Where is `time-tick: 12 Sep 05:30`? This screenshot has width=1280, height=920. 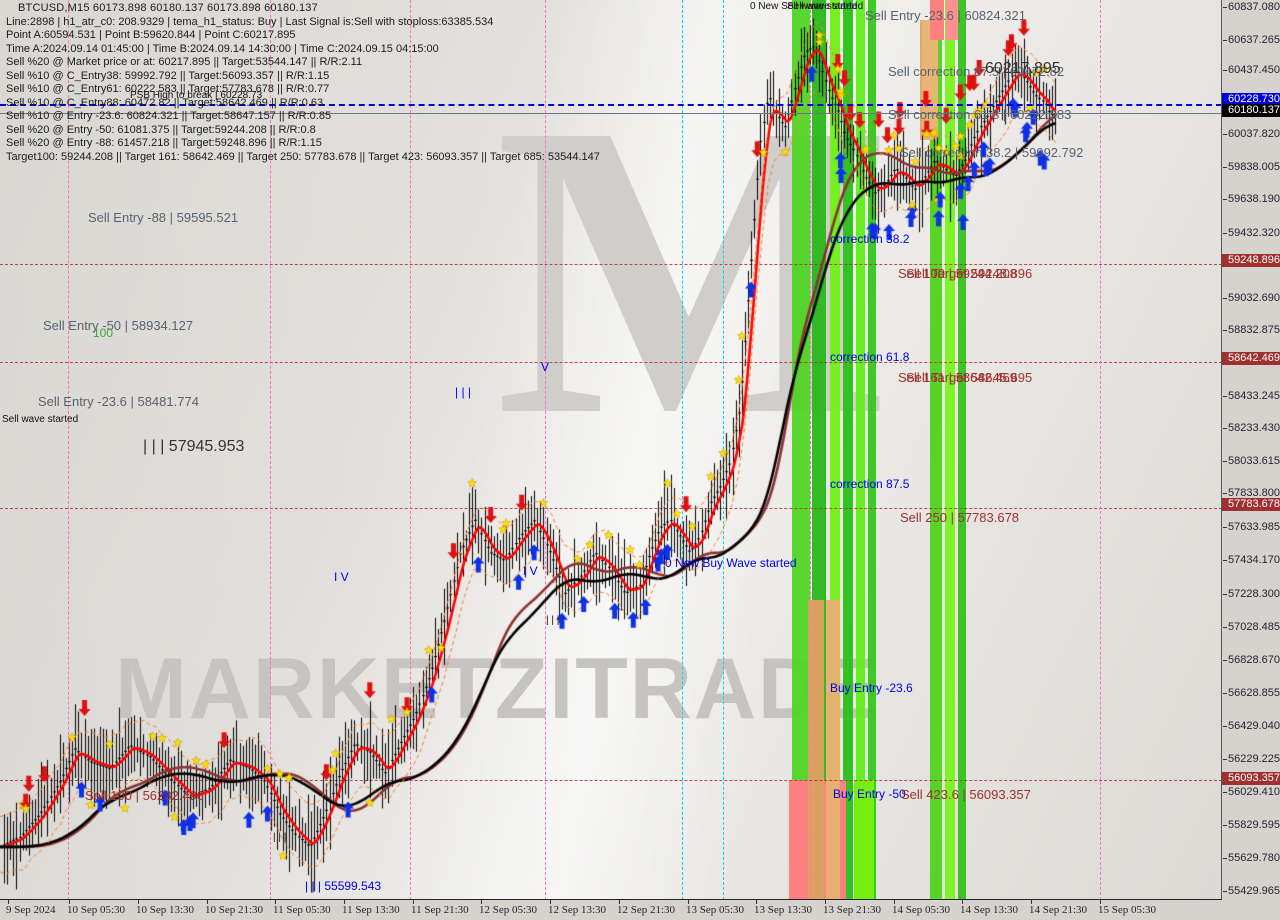 time-tick: 12 Sep 05:30 is located at coordinates (508, 910).